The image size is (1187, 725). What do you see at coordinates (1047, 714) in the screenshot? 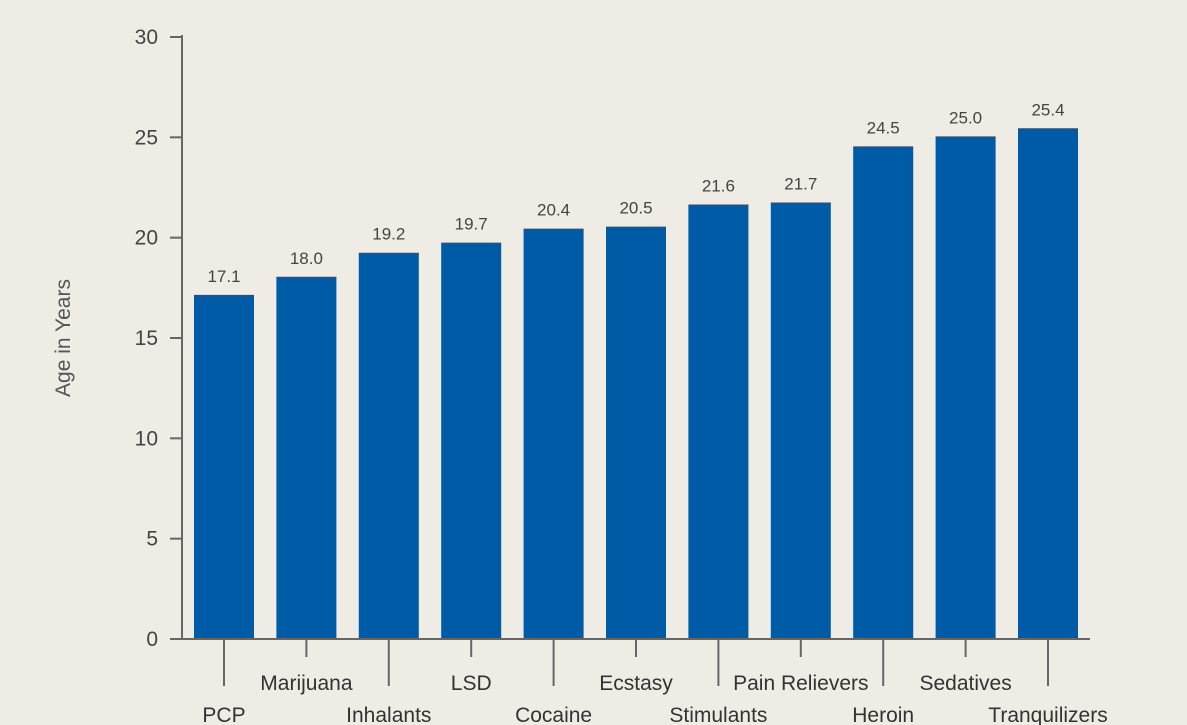
I see `x-category-label: Tranquilizers` at bounding box center [1047, 714].